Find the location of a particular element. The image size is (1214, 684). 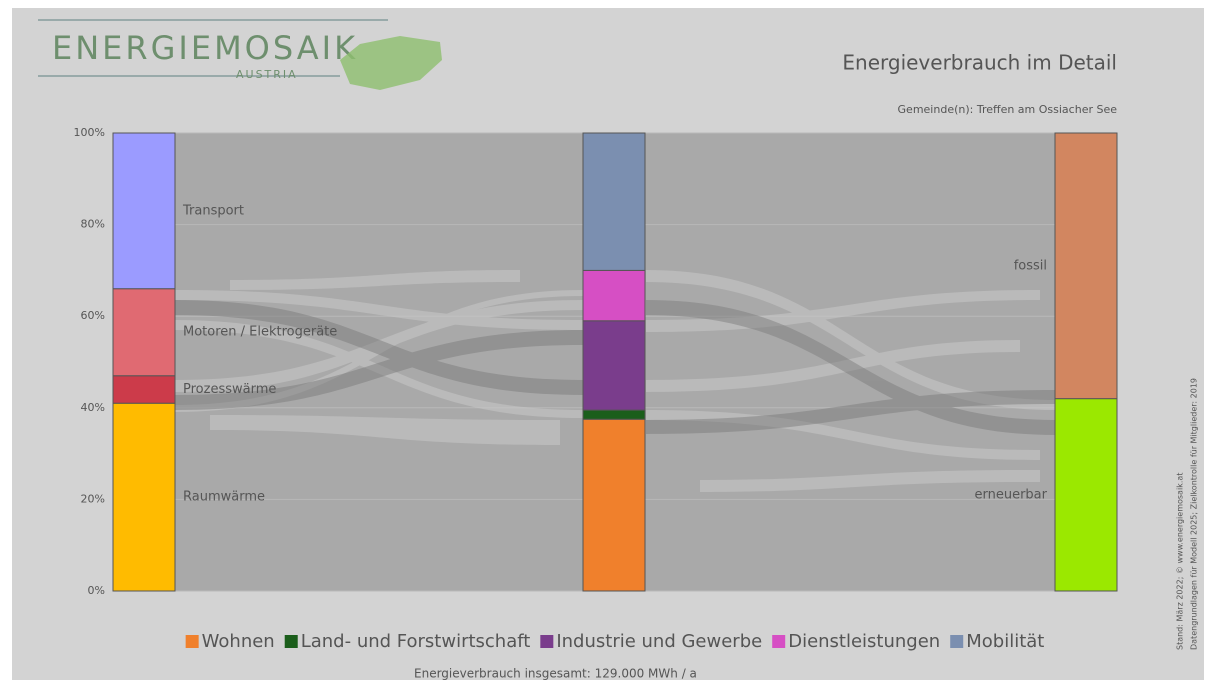

logo-sub: AUSTRIA is located at coordinates (267, 74).